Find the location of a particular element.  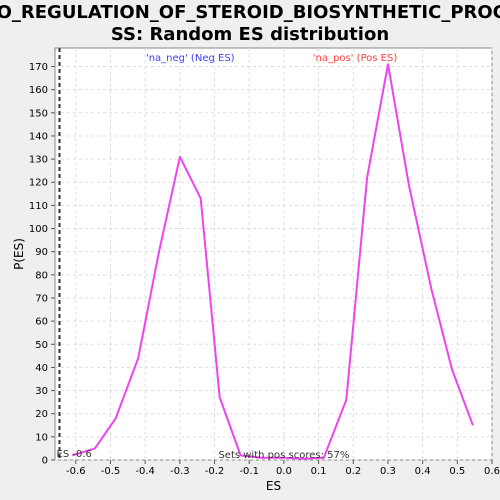

legend-pos-es: 'na_pos' (Pos ES) is located at coordinates (355, 58).